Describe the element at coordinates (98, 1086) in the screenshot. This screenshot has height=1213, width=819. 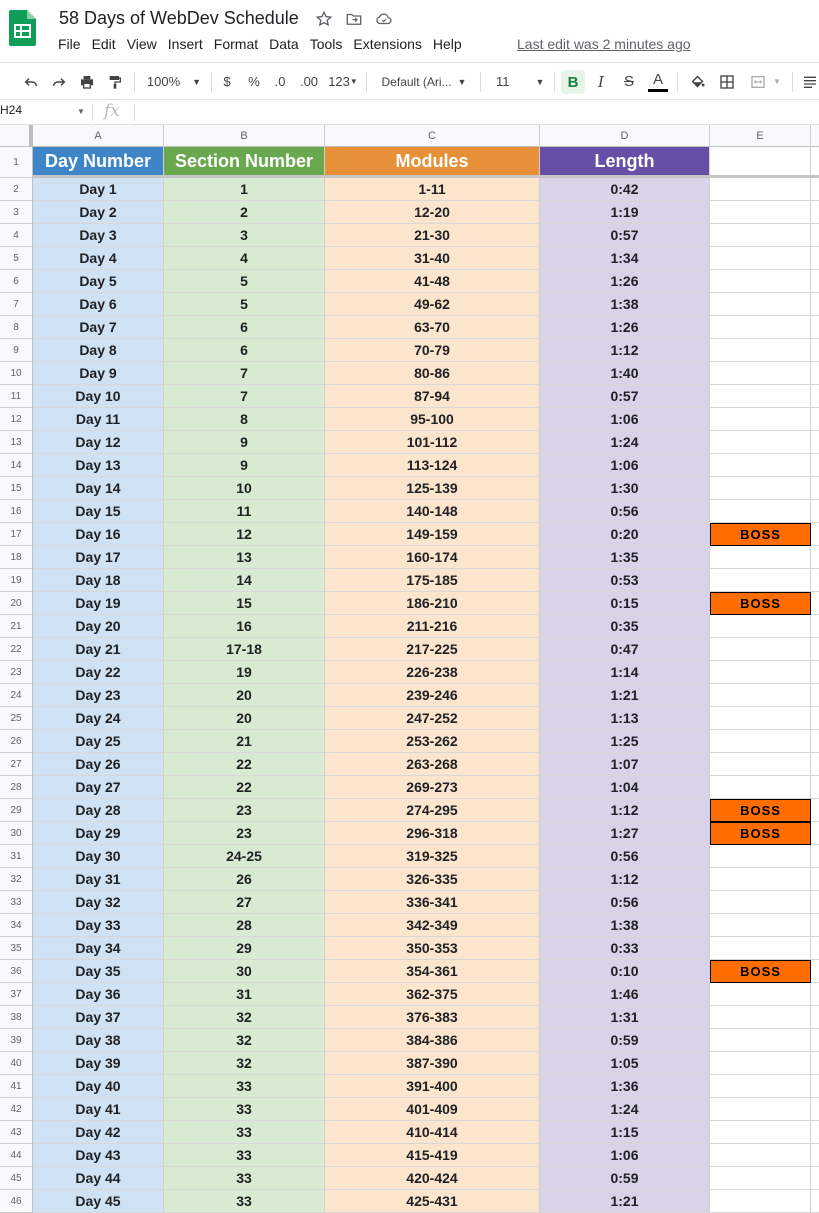
I see `day-cell: Day 40` at that location.